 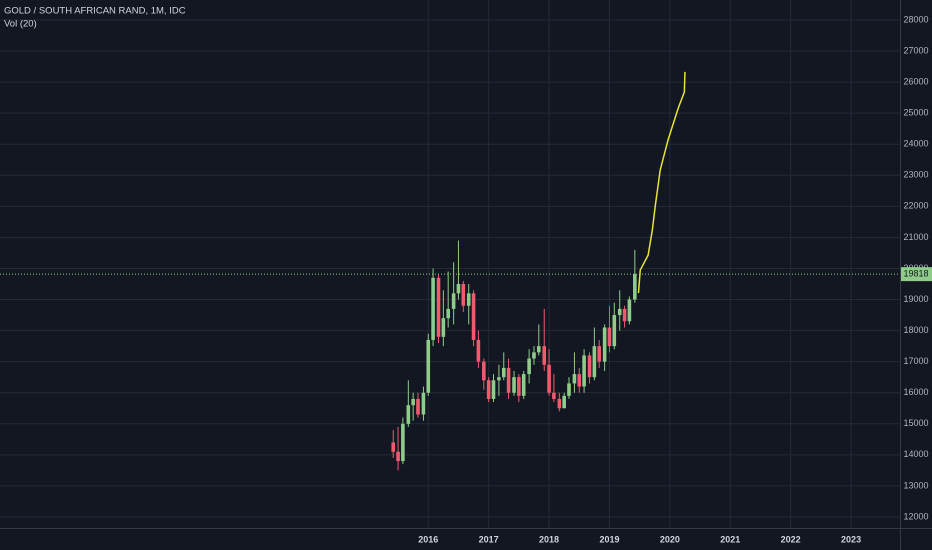 What do you see at coordinates (791, 539) in the screenshot?
I see `x-tick-label: 2022` at bounding box center [791, 539].